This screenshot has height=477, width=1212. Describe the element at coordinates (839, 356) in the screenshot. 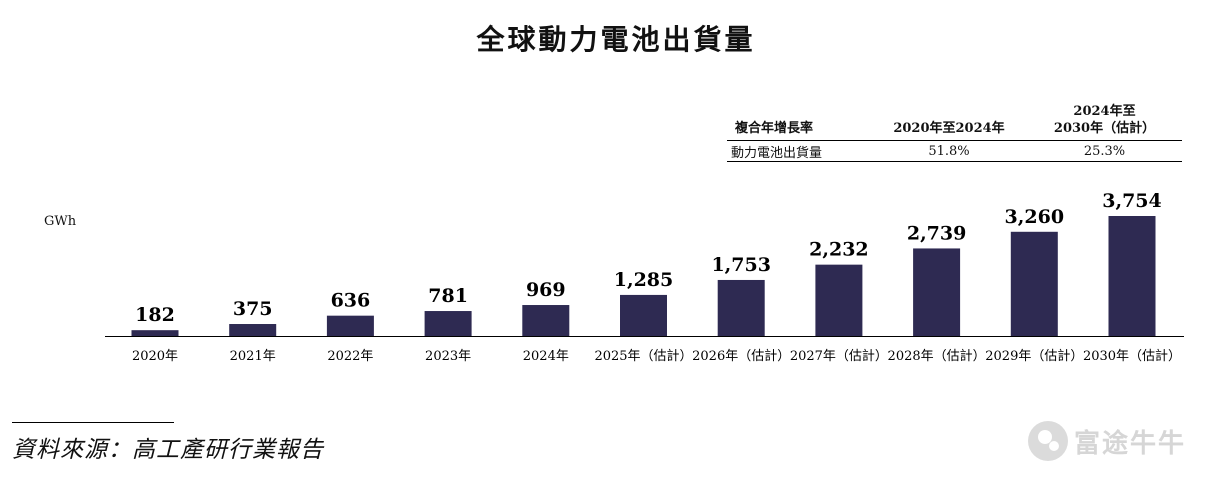

I see `x-tick-label: 2027年（估計）` at that location.